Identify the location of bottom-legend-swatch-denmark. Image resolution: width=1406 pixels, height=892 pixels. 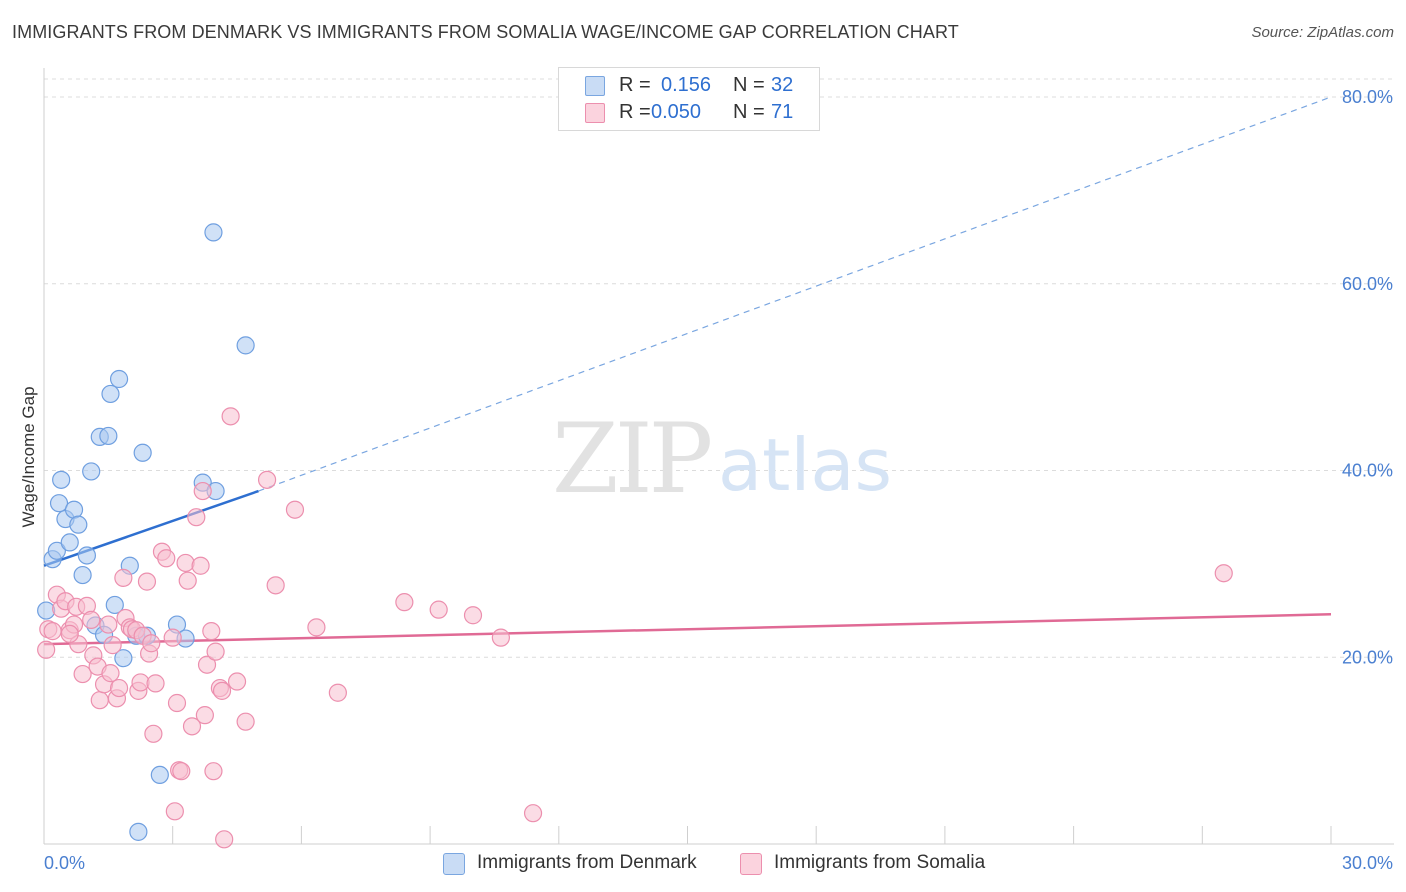
(454, 864).